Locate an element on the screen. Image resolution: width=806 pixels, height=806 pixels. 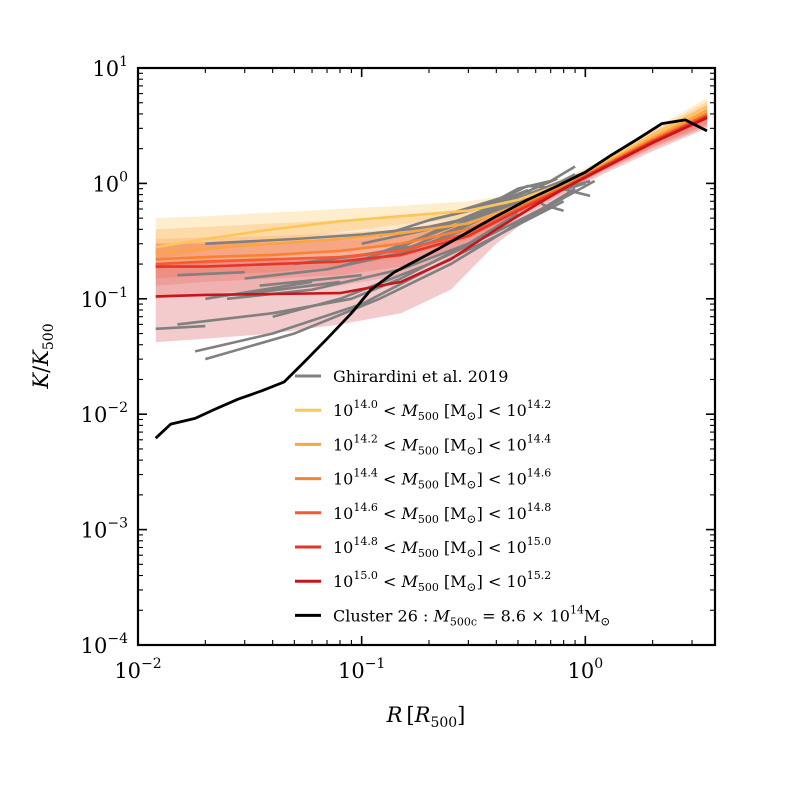
legend-mass-bin-label: 1015.0 < M500 [M⊙] < 1015.2 is located at coordinates (442, 581).